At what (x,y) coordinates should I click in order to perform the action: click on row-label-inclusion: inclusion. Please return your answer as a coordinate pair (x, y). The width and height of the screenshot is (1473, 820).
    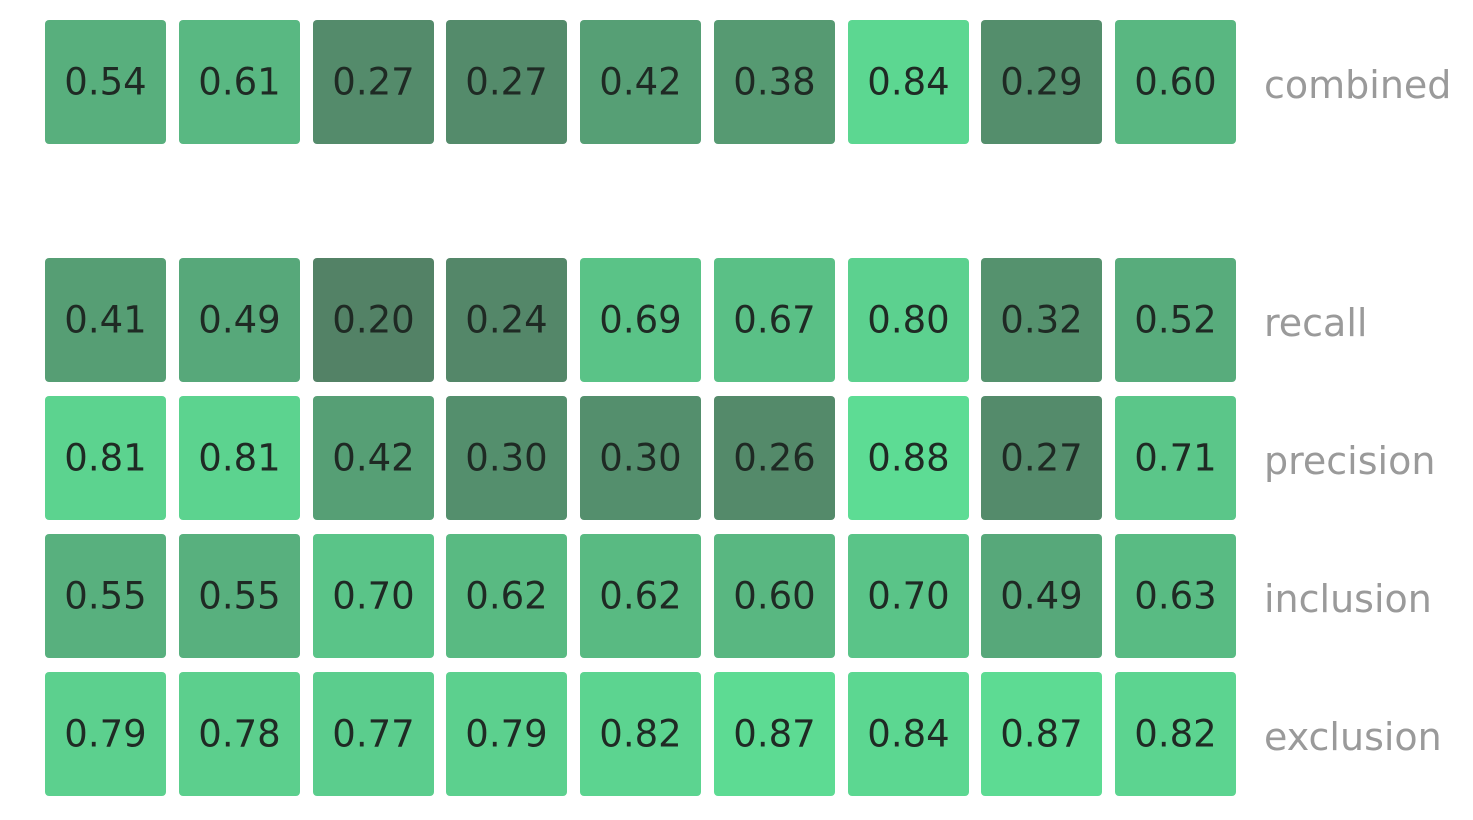
    Looking at the image, I should click on (1348, 599).